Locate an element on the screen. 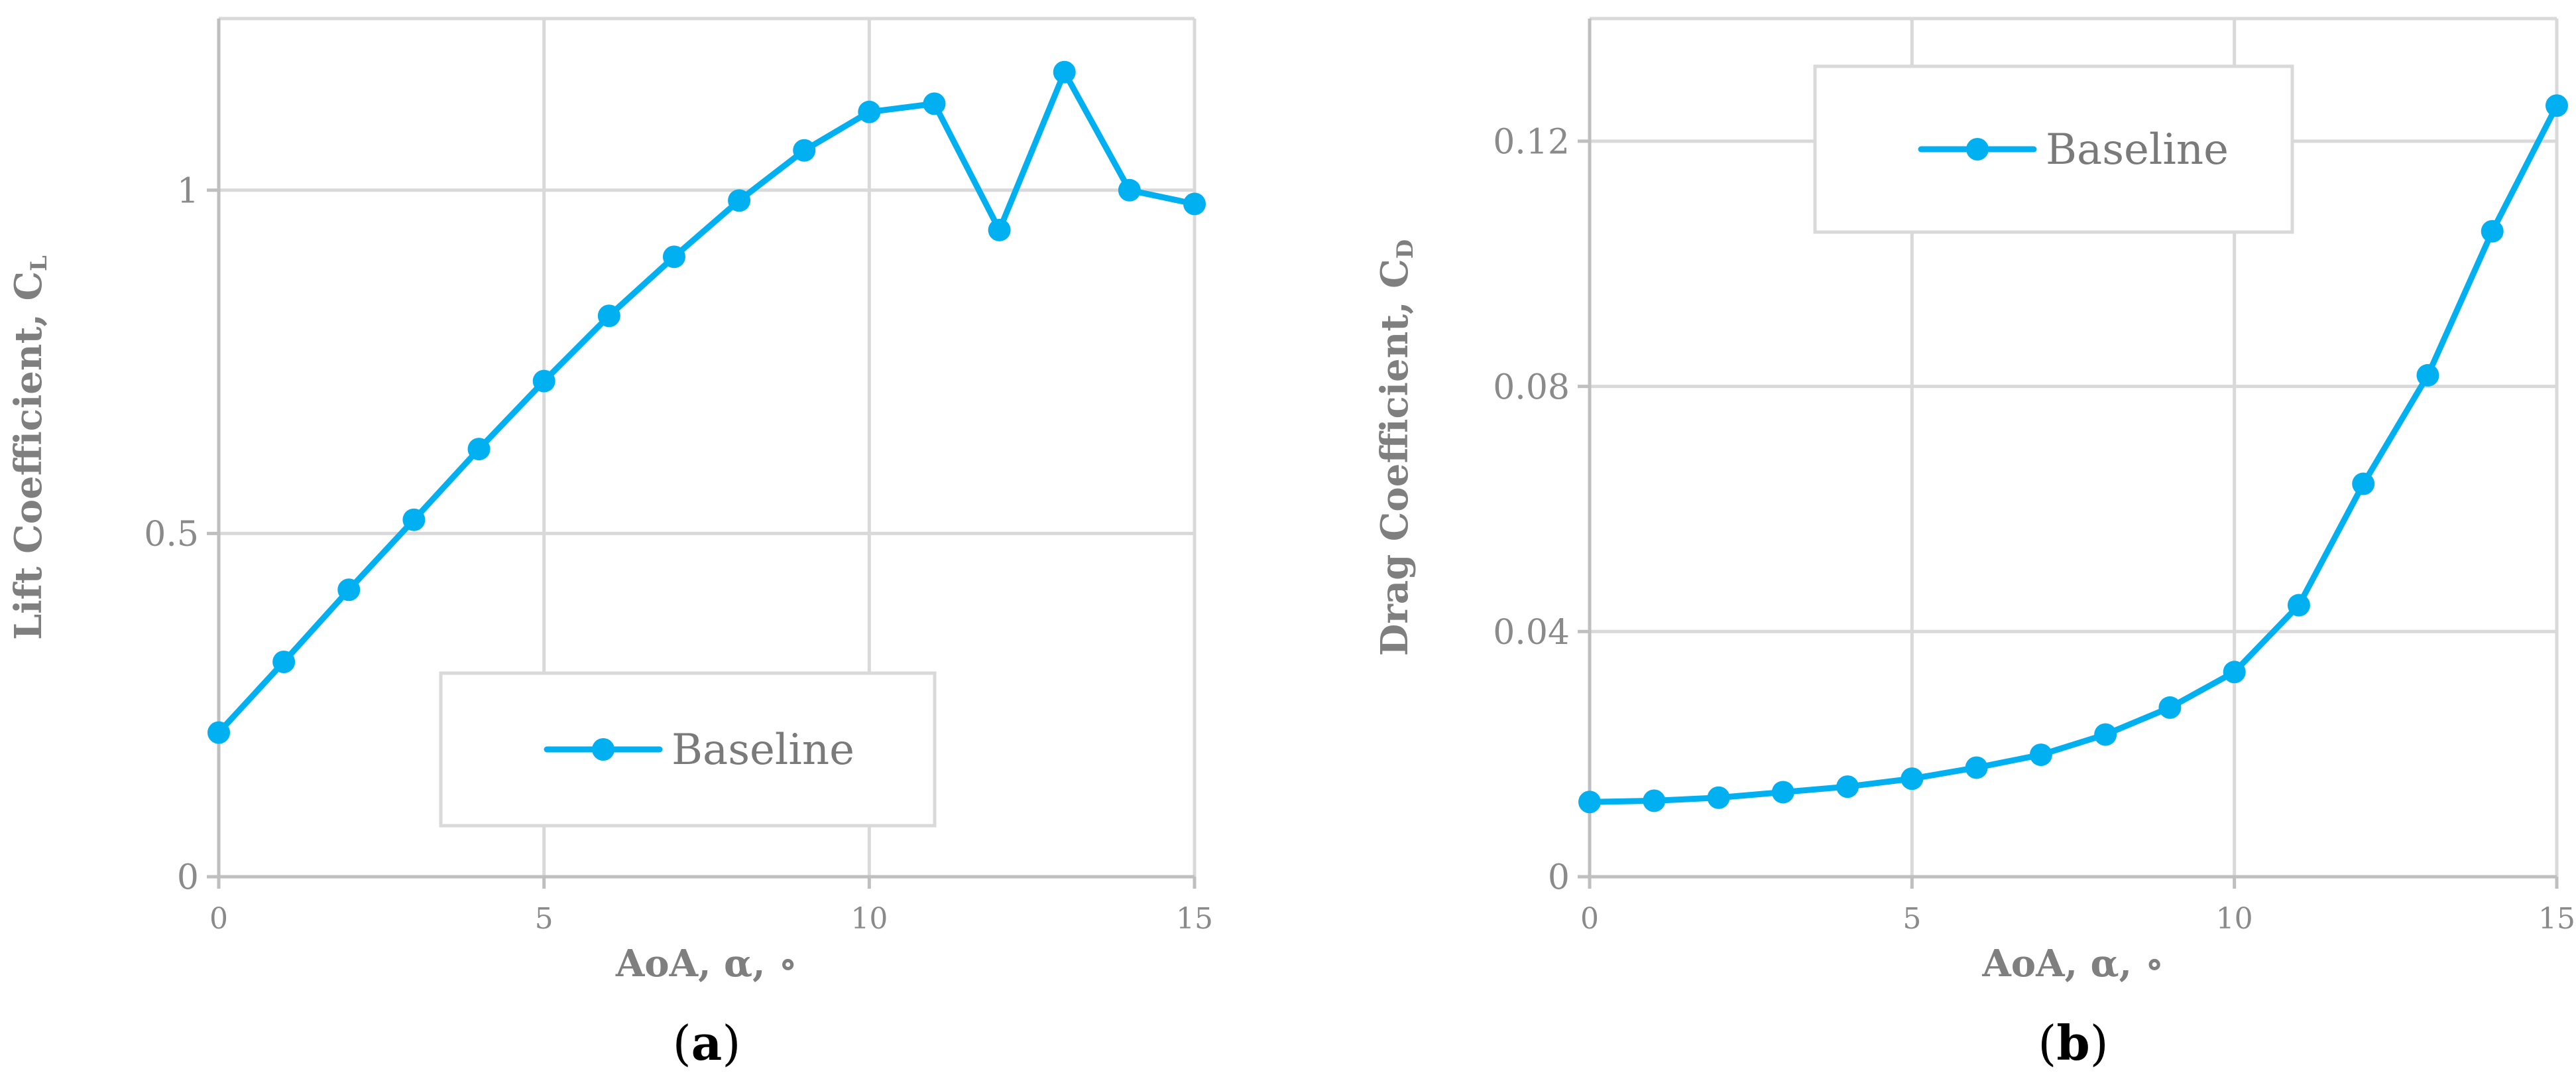 The height and width of the screenshot is (1083, 2576). y-tick-label: 0.5 is located at coordinates (172, 534).